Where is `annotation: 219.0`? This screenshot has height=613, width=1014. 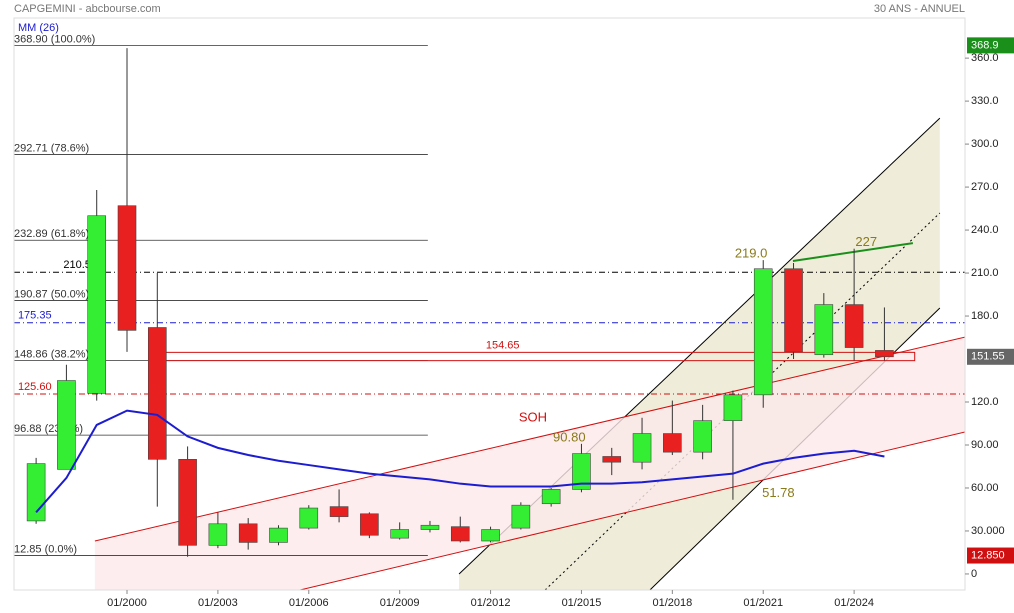
annotation: 219.0 is located at coordinates (751, 253).